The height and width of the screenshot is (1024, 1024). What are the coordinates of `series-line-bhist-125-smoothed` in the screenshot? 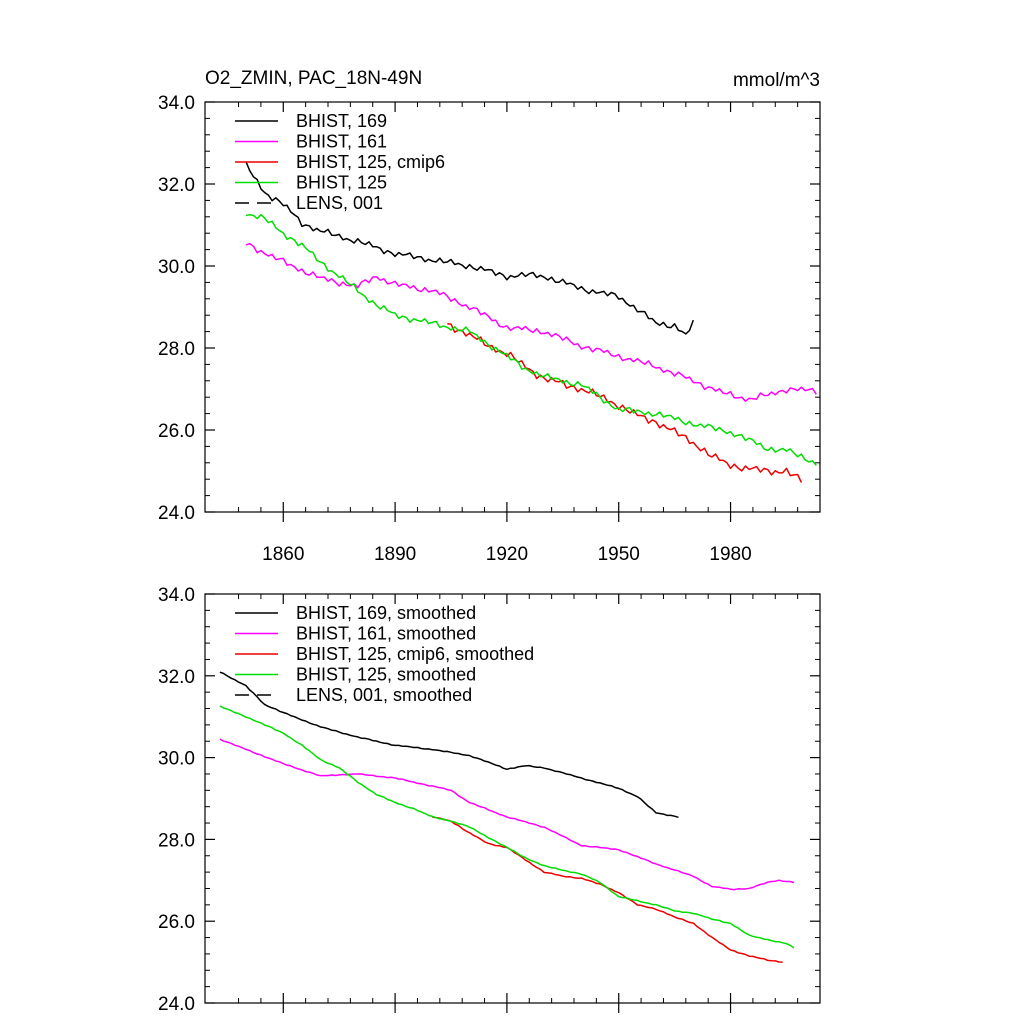 It's located at (507, 827).